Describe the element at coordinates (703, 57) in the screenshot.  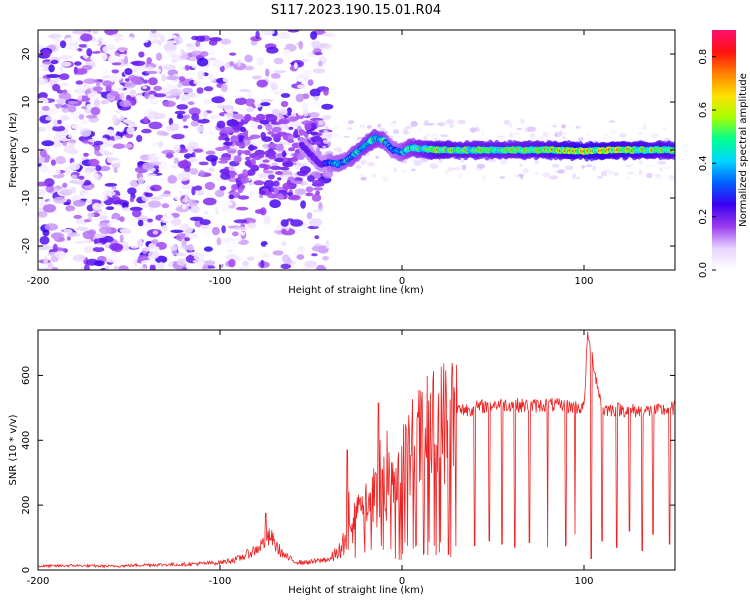
I see `colorbar-tick-label: 0.8` at that location.